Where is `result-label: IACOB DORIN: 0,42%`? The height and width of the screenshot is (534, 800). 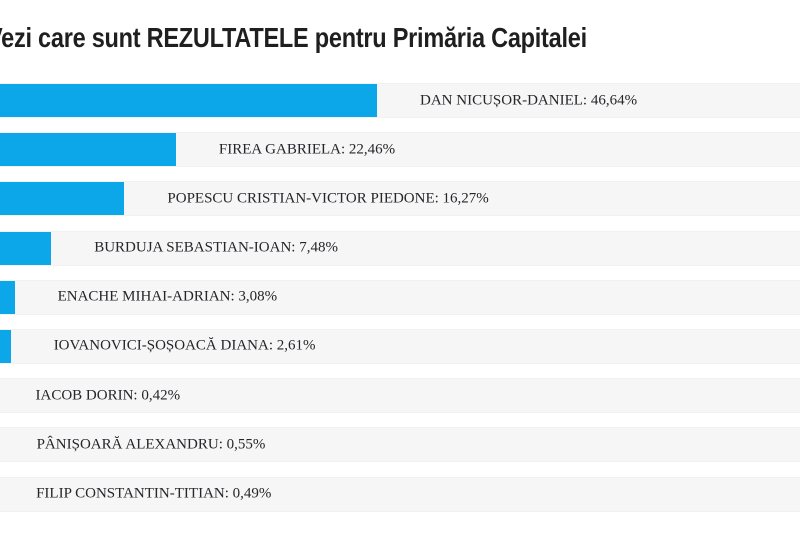 result-label: IACOB DORIN: 0,42% is located at coordinates (108, 395).